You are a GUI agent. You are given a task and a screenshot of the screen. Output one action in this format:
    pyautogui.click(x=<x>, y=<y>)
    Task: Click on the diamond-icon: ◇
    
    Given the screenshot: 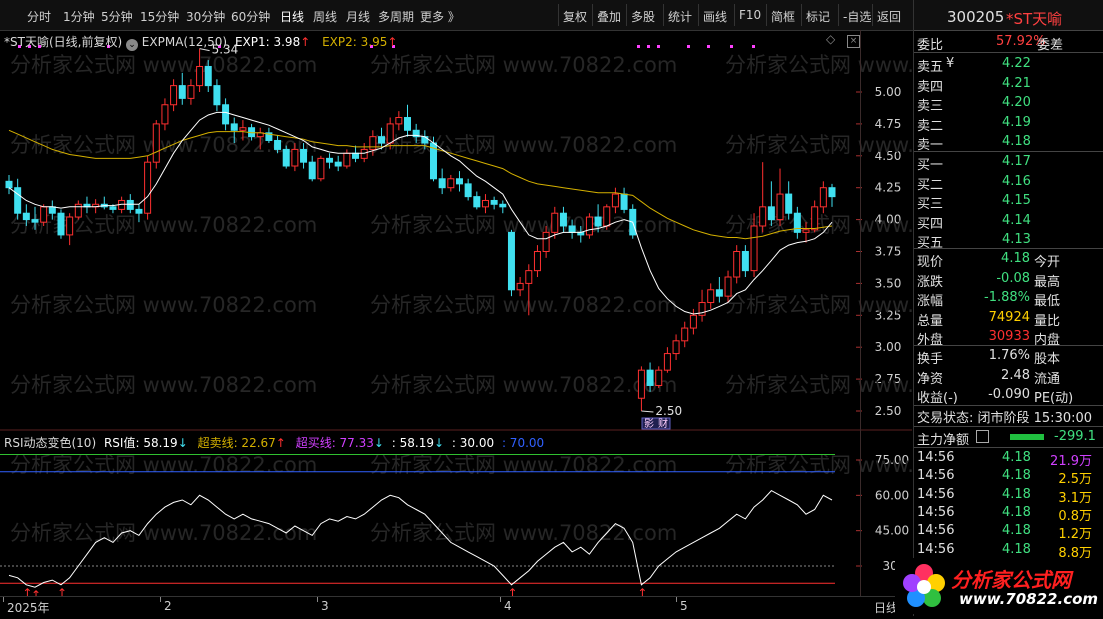 What is the action you would take?
    pyautogui.click(x=831, y=39)
    